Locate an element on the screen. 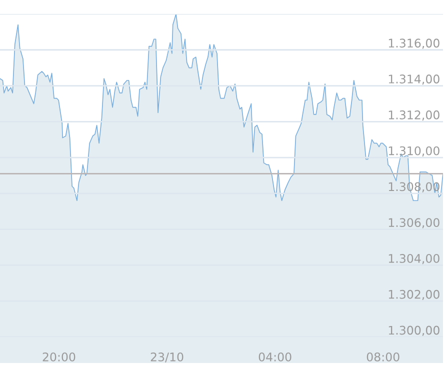  x-tick-label: 23/10 is located at coordinates (167, 357).